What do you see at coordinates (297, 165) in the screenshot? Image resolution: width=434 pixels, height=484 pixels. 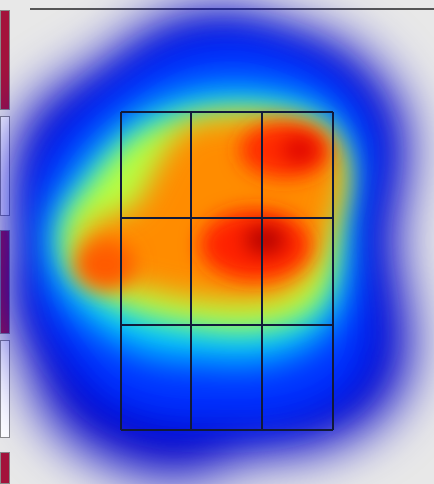 I see `grid-cell-r1c3` at bounding box center [297, 165].